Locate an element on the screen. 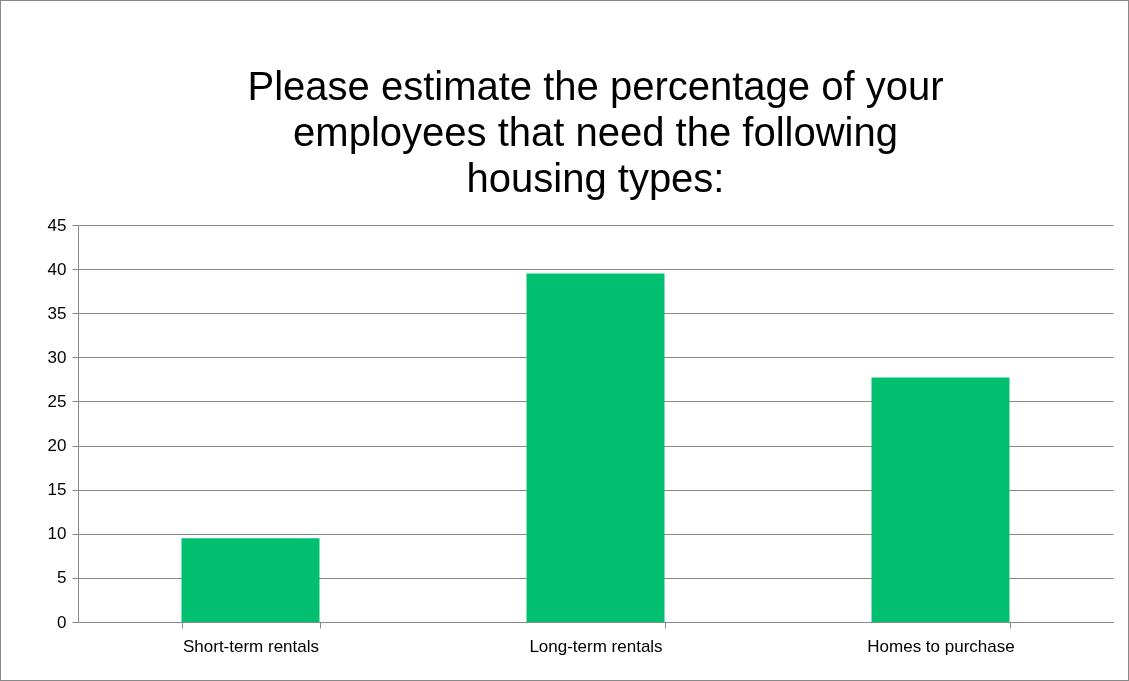 Image resolution: width=1129 pixels, height=681 pixels. y-tick-label: 5 is located at coordinates (62, 578).